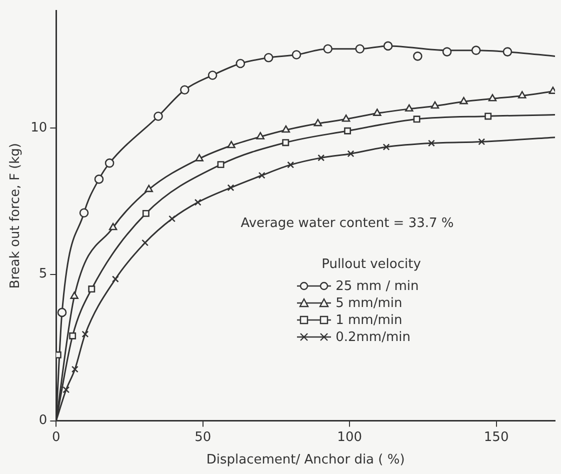 Image resolution: width=561 pixels, height=474 pixels. What do you see at coordinates (371, 264) in the screenshot?
I see `legend-title: Pullout velocity` at bounding box center [371, 264].